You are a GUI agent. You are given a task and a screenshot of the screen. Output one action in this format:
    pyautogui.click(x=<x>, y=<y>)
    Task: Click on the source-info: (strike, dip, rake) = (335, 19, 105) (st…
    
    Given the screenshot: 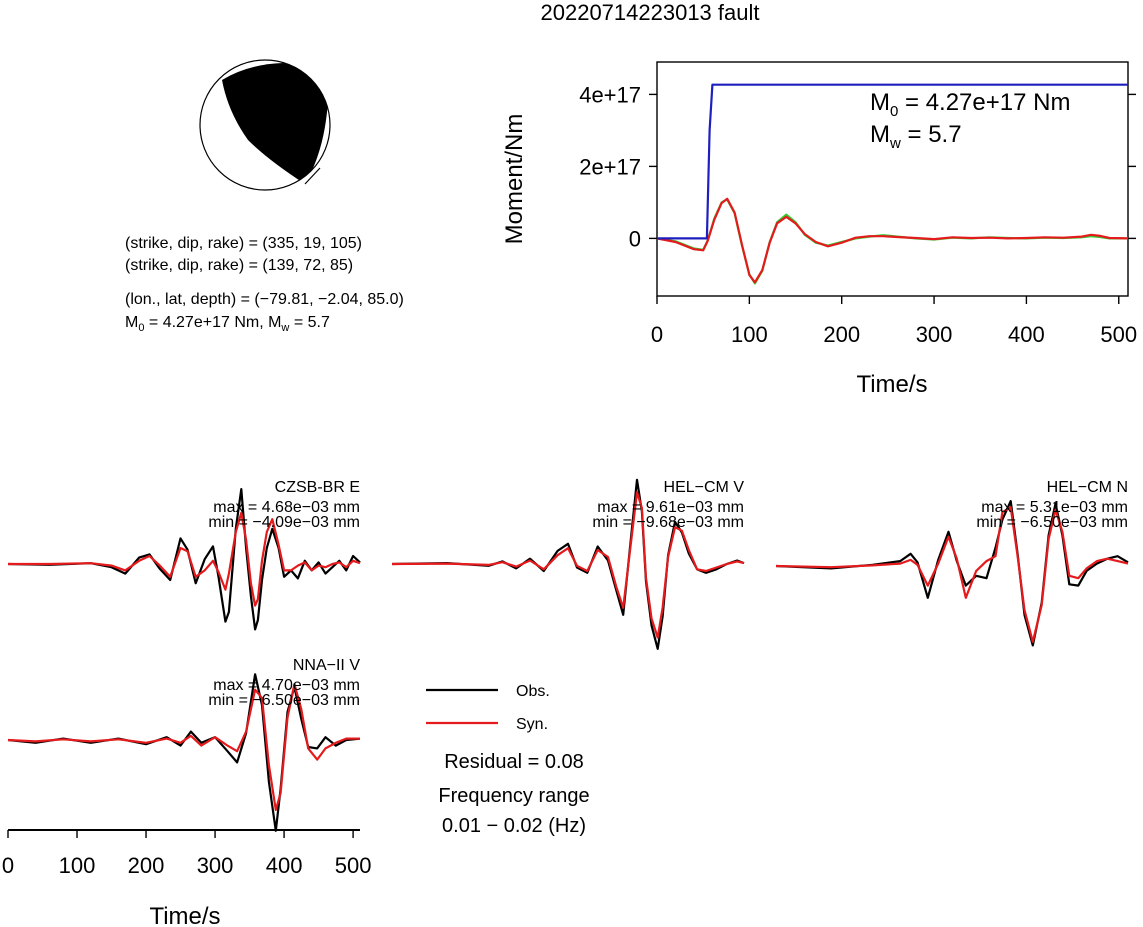 What is the action you would take?
    pyautogui.click(x=264, y=284)
    